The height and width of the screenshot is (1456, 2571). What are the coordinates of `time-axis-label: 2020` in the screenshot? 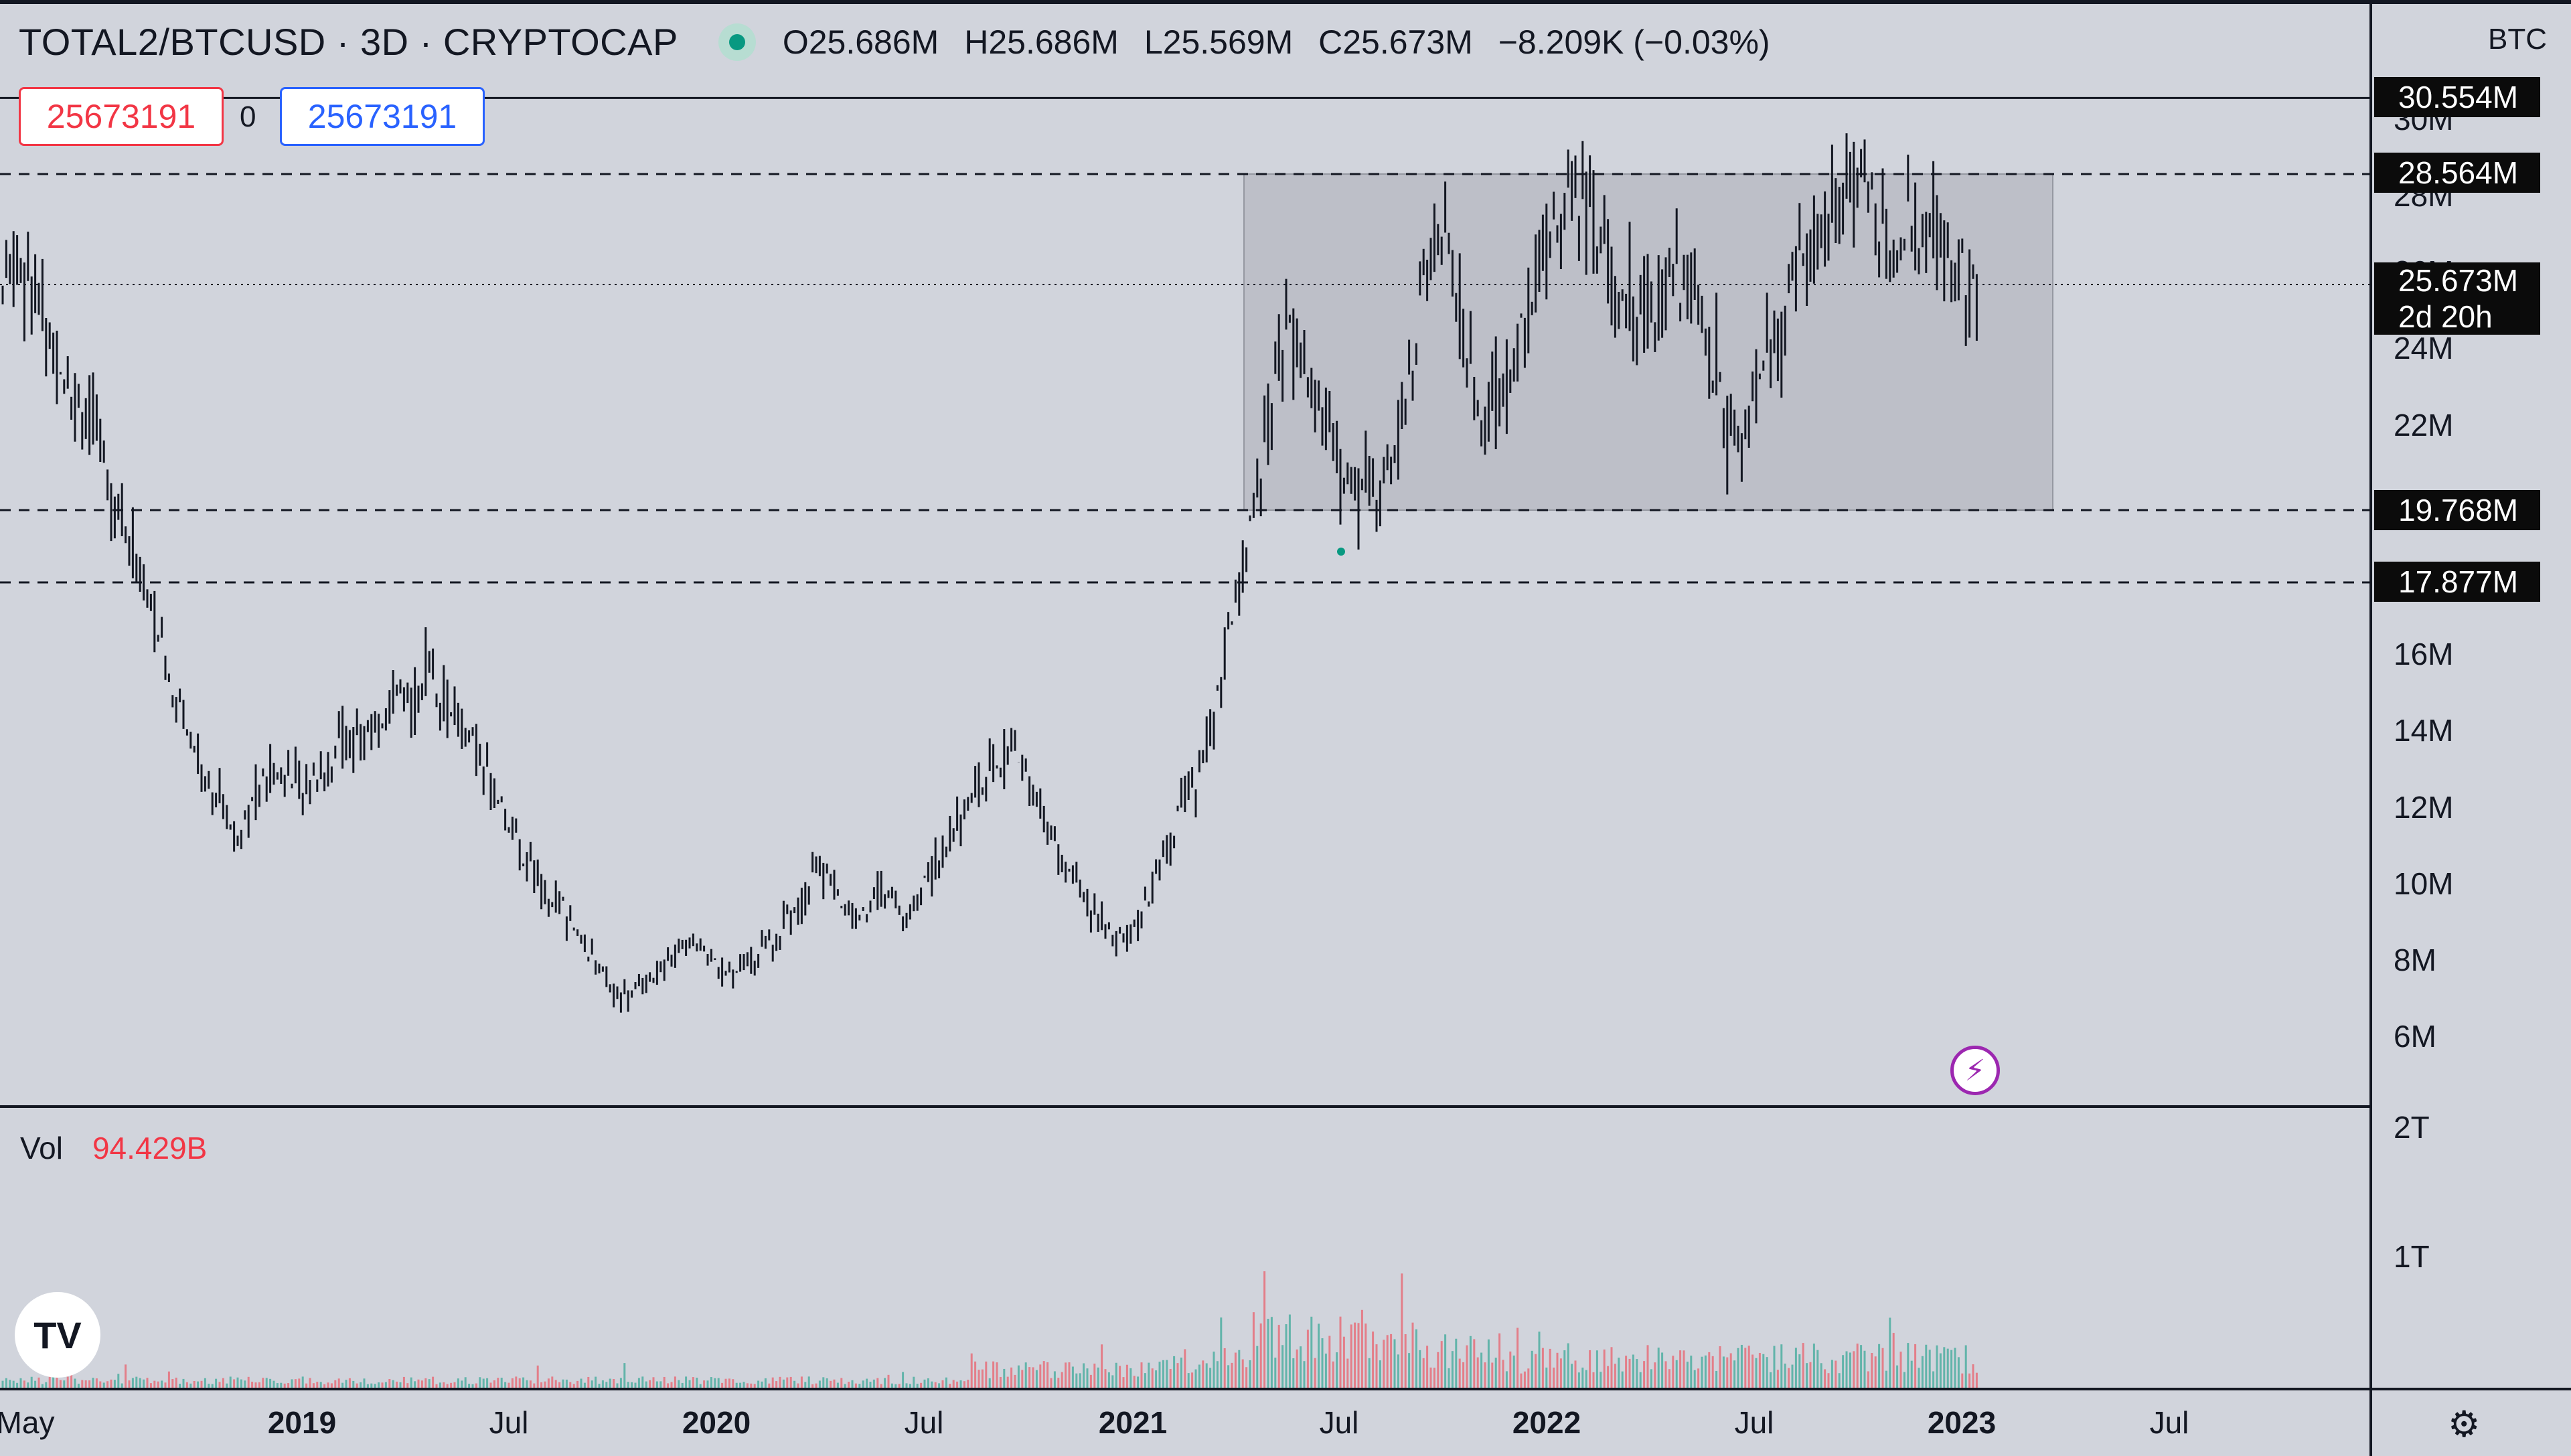 It's located at (716, 1422).